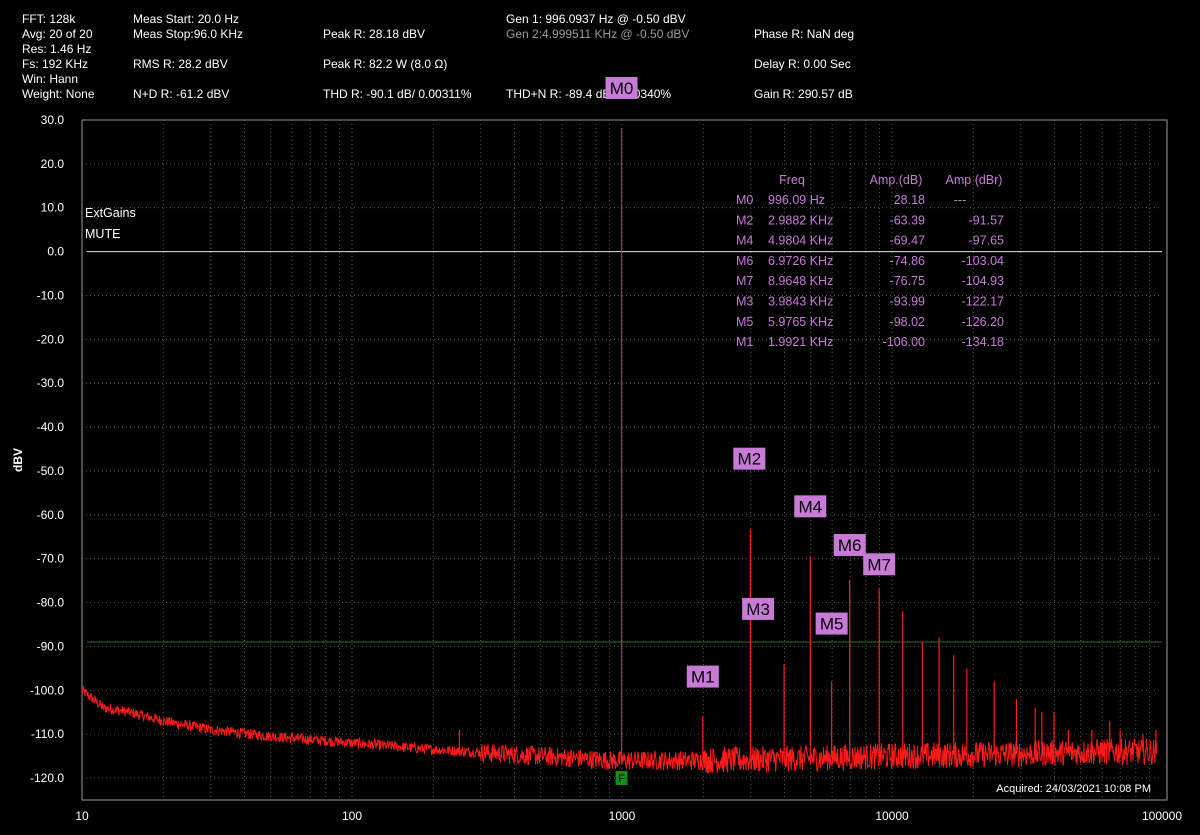  What do you see at coordinates (796, 200) in the screenshot?
I see `marker-table-freq: 996.09 Hz` at bounding box center [796, 200].